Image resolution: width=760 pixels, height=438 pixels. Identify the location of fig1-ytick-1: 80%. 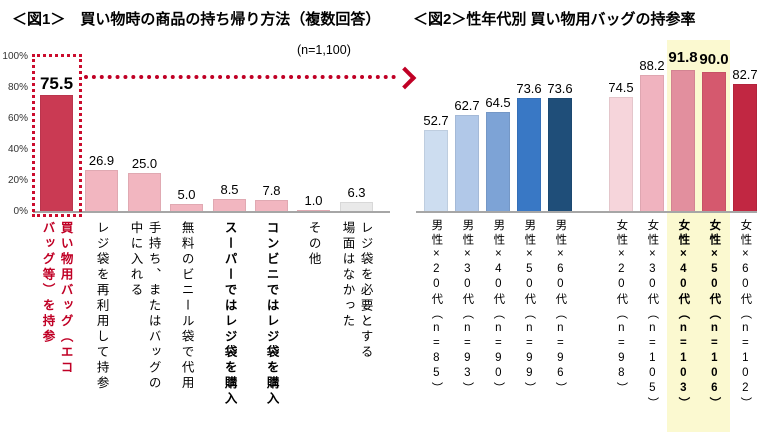
(17, 87).